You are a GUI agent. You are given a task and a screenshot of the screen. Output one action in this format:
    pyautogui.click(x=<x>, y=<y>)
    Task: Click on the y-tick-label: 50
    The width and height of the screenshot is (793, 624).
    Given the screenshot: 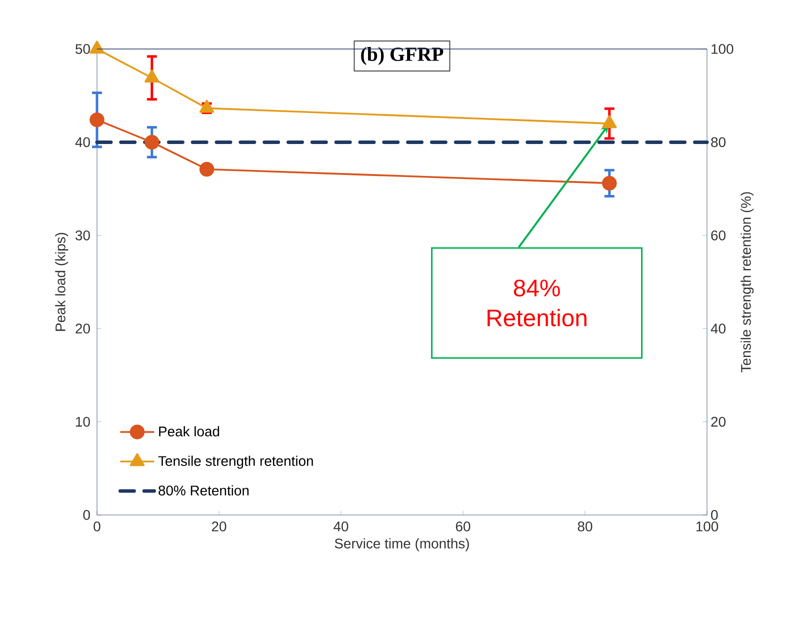 What is the action you would take?
    pyautogui.click(x=83, y=49)
    